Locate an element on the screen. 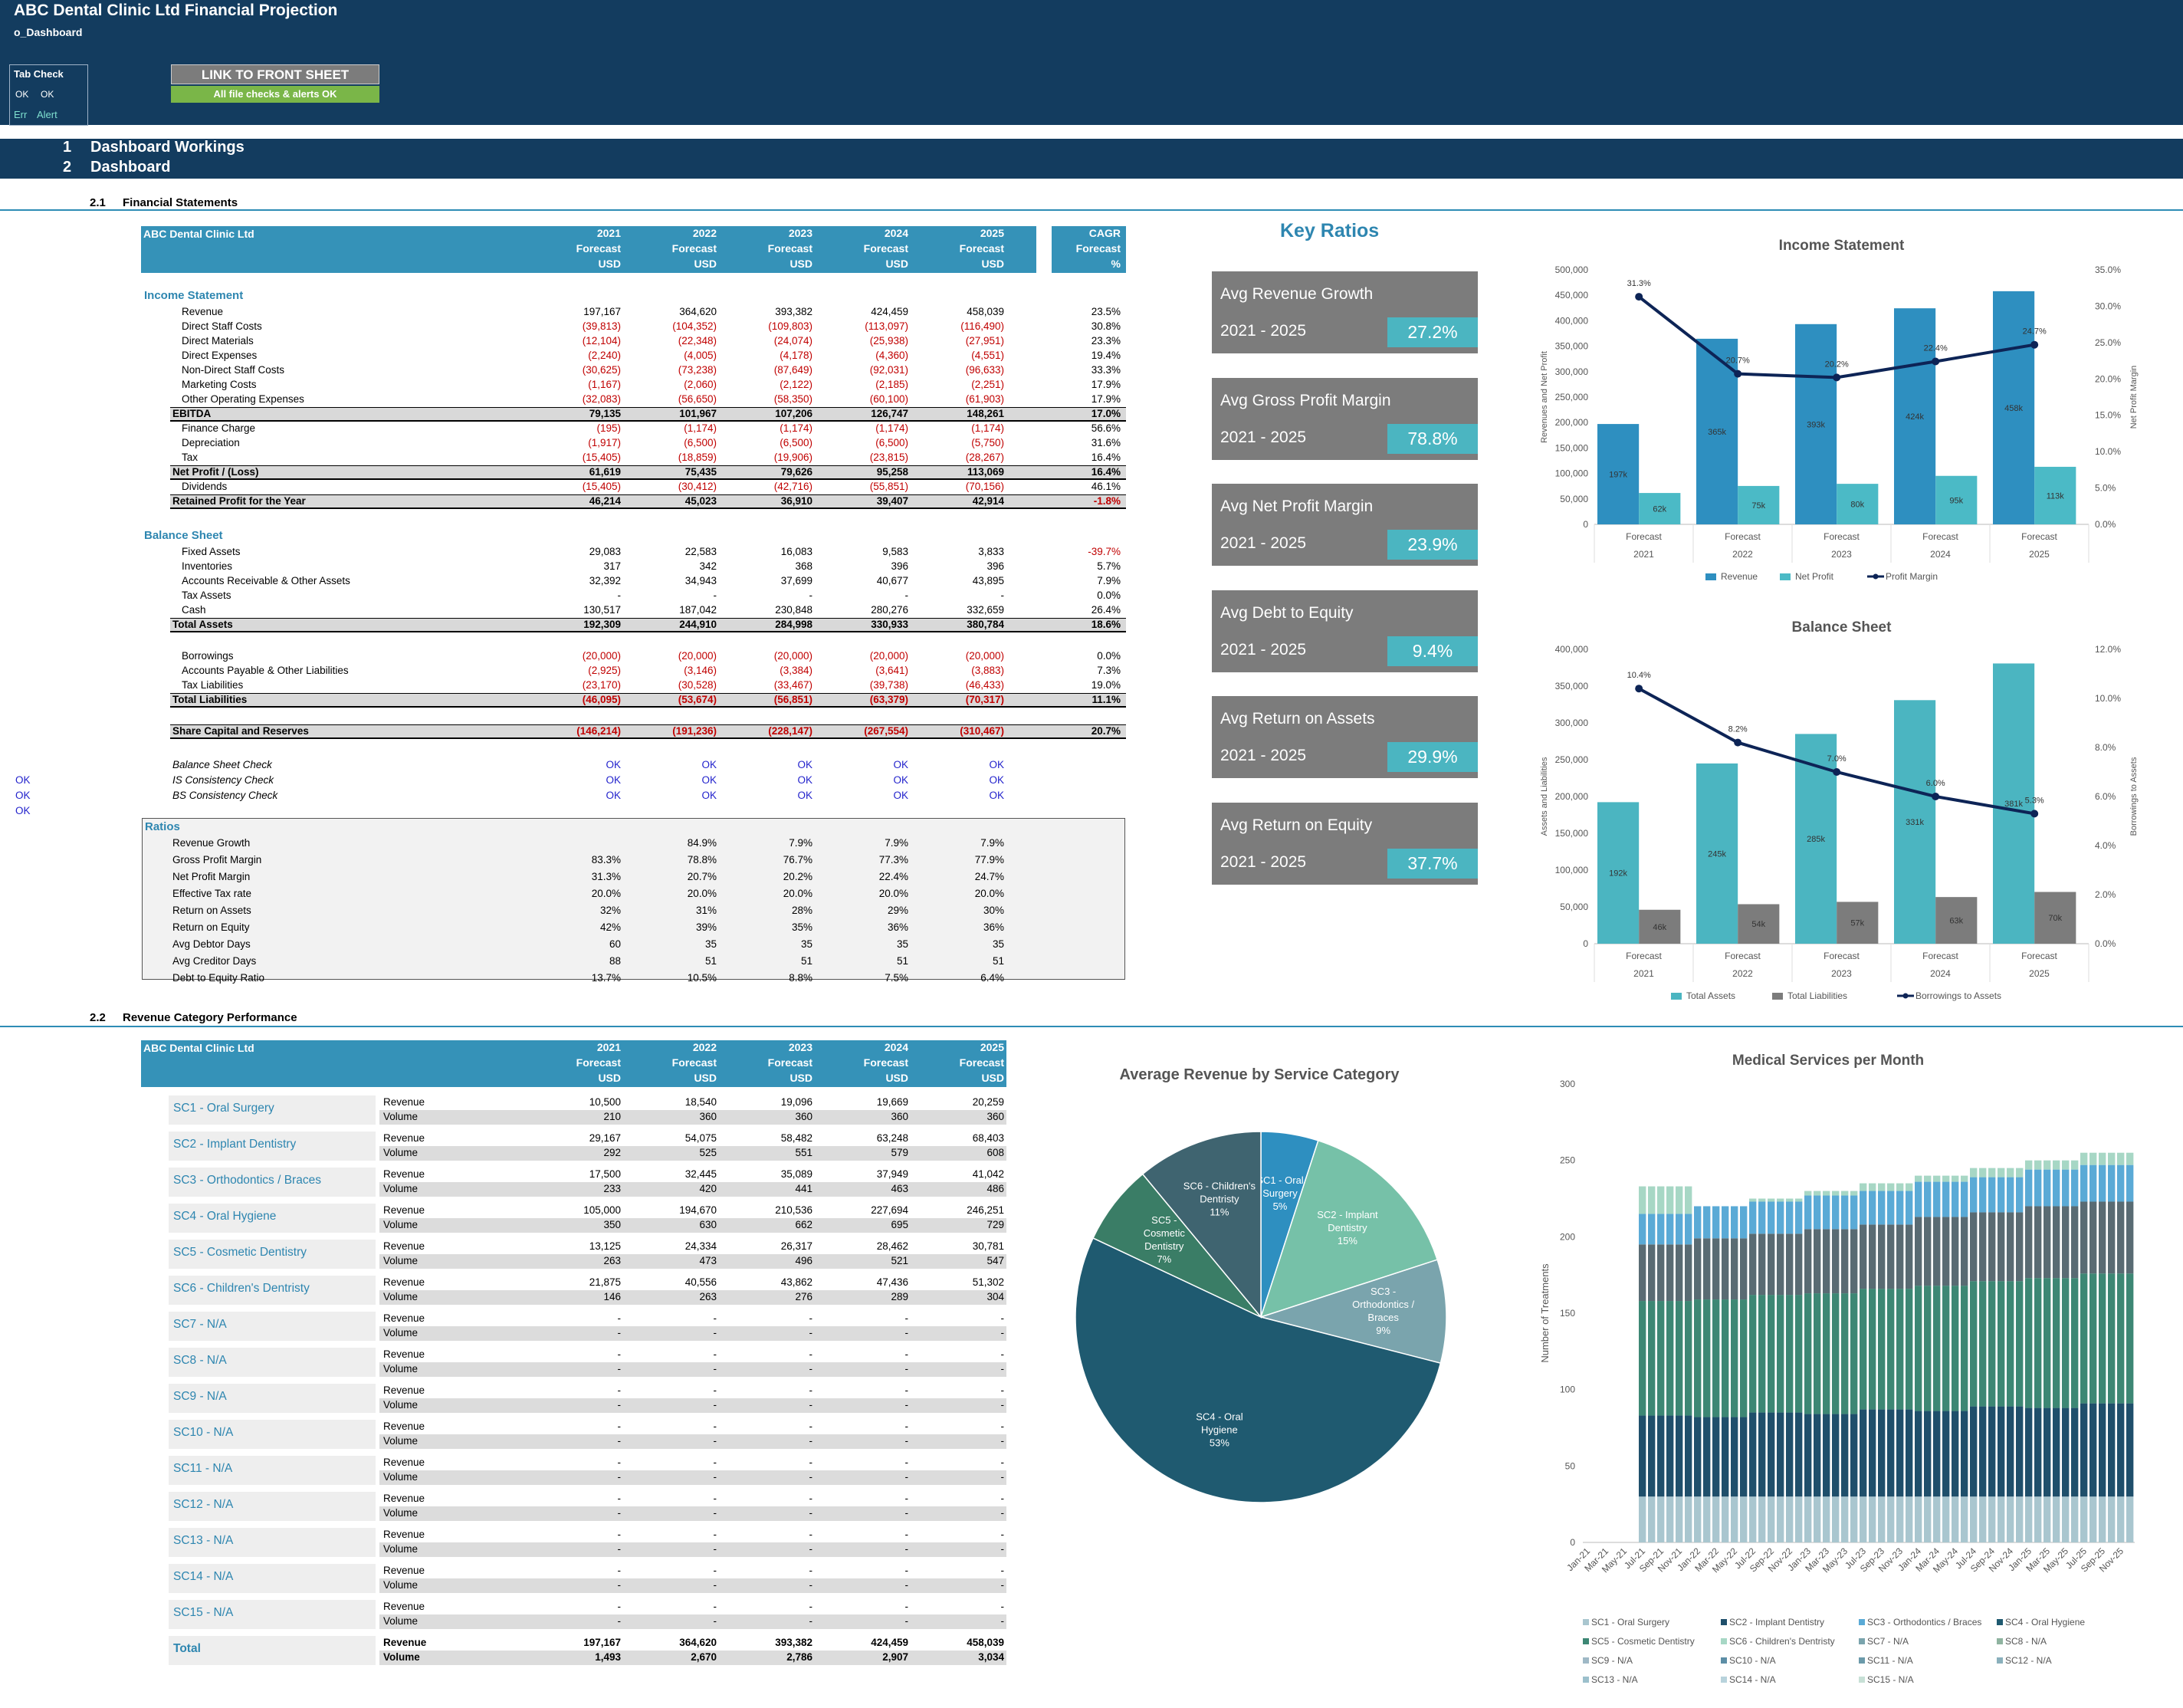  category-name: SC15 - N/A is located at coordinates (203, 1612).